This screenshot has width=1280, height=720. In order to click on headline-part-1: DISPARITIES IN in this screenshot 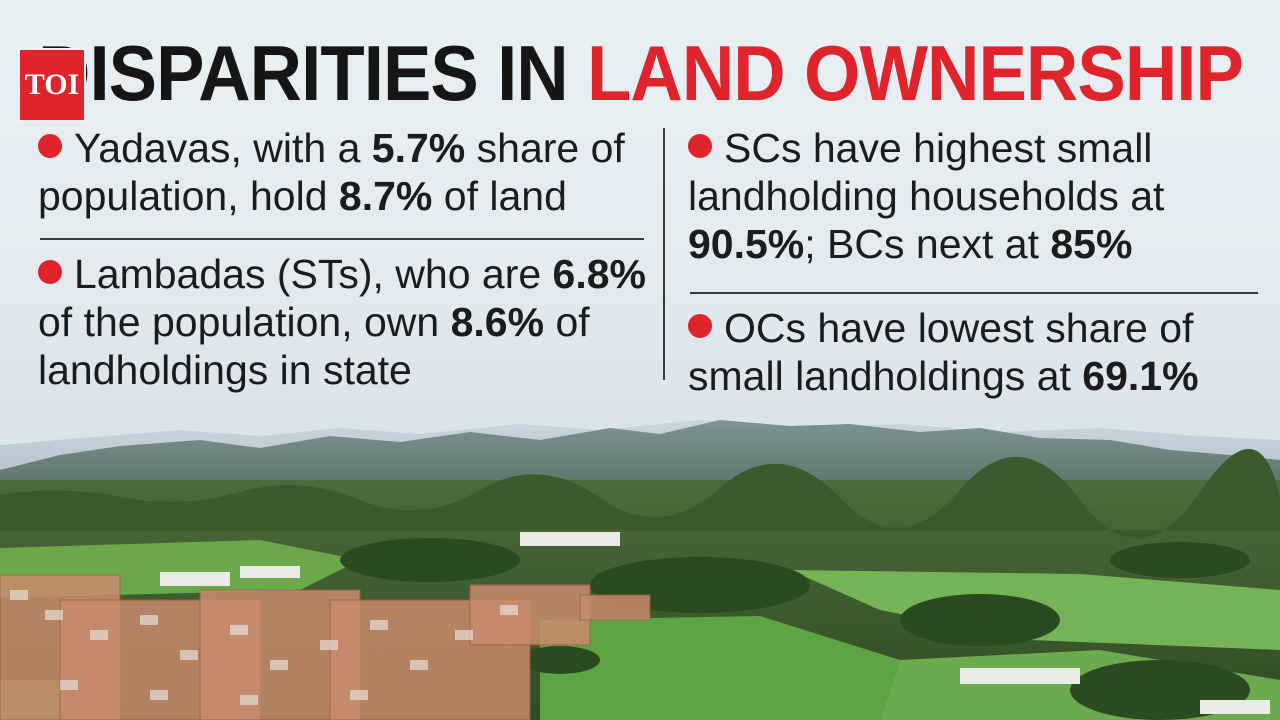, I will do `click(303, 73)`.